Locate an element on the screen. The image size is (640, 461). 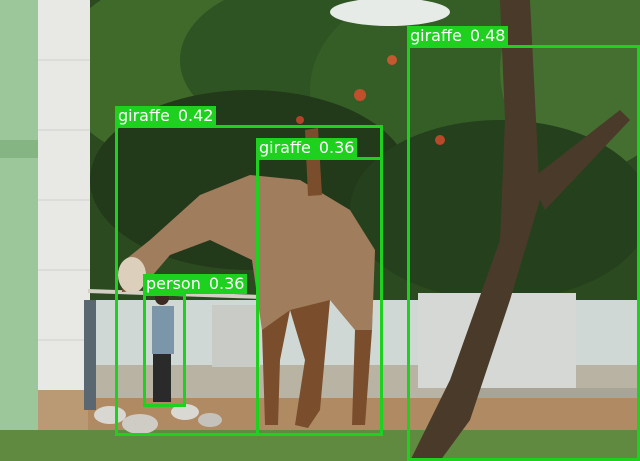
detection-box-giraffe-center: giraffe 0.36 is located at coordinates (319, 287).